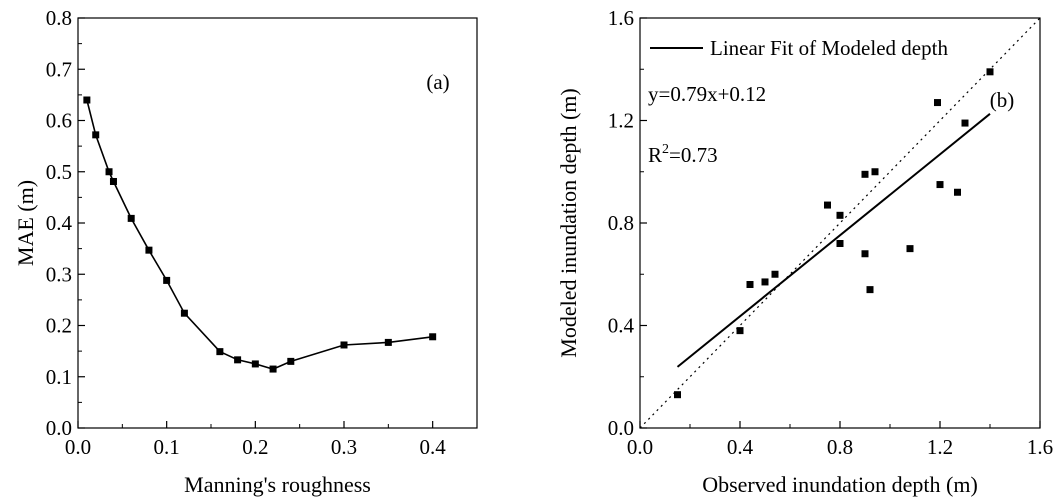  What do you see at coordinates (277, 484) in the screenshot?
I see `x-axis-label-a: Manning's roughness` at bounding box center [277, 484].